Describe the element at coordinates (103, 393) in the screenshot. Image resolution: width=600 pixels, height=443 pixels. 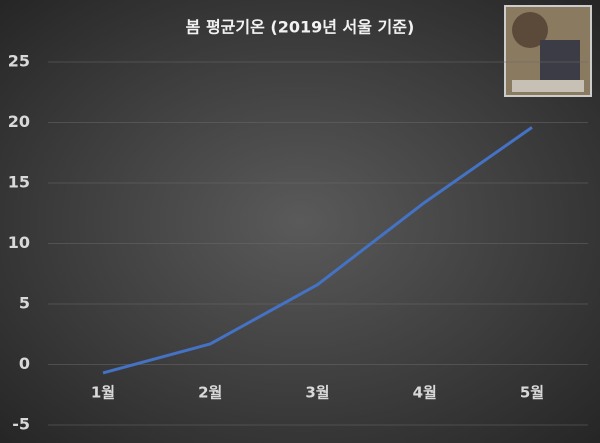
I see `x-tick-label: 1월` at that location.